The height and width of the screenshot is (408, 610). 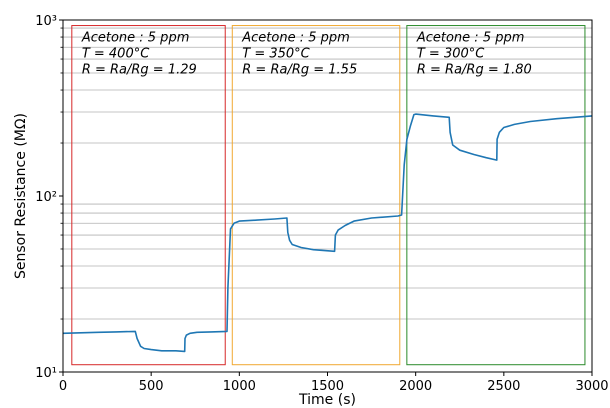 I want to click on x-tick-label: 1500, so click(x=327, y=386).